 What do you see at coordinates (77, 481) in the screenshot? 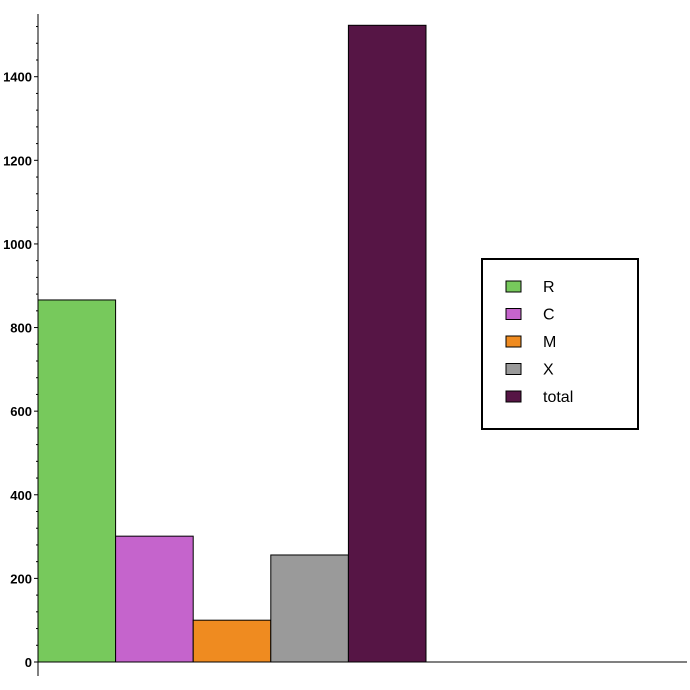
I see `bar-r` at bounding box center [77, 481].